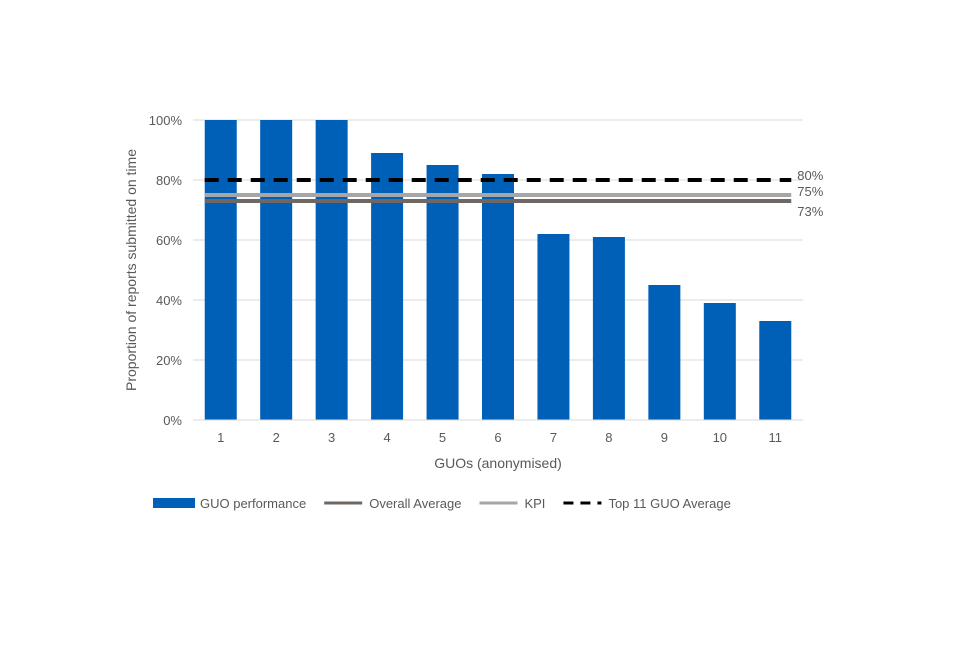 Image resolution: width=960 pixels, height=645 pixels. Describe the element at coordinates (276, 437) in the screenshot. I see `x-tick-label: 2` at that location.